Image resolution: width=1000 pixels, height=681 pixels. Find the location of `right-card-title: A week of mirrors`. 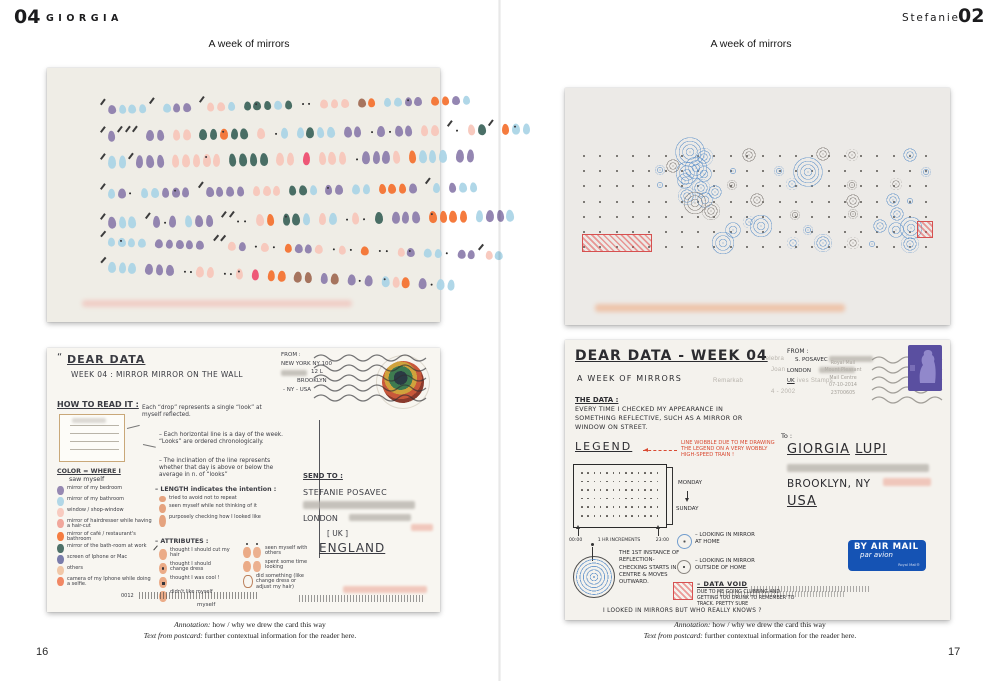

right-card-title: A week of mirrors is located at coordinates (751, 44).